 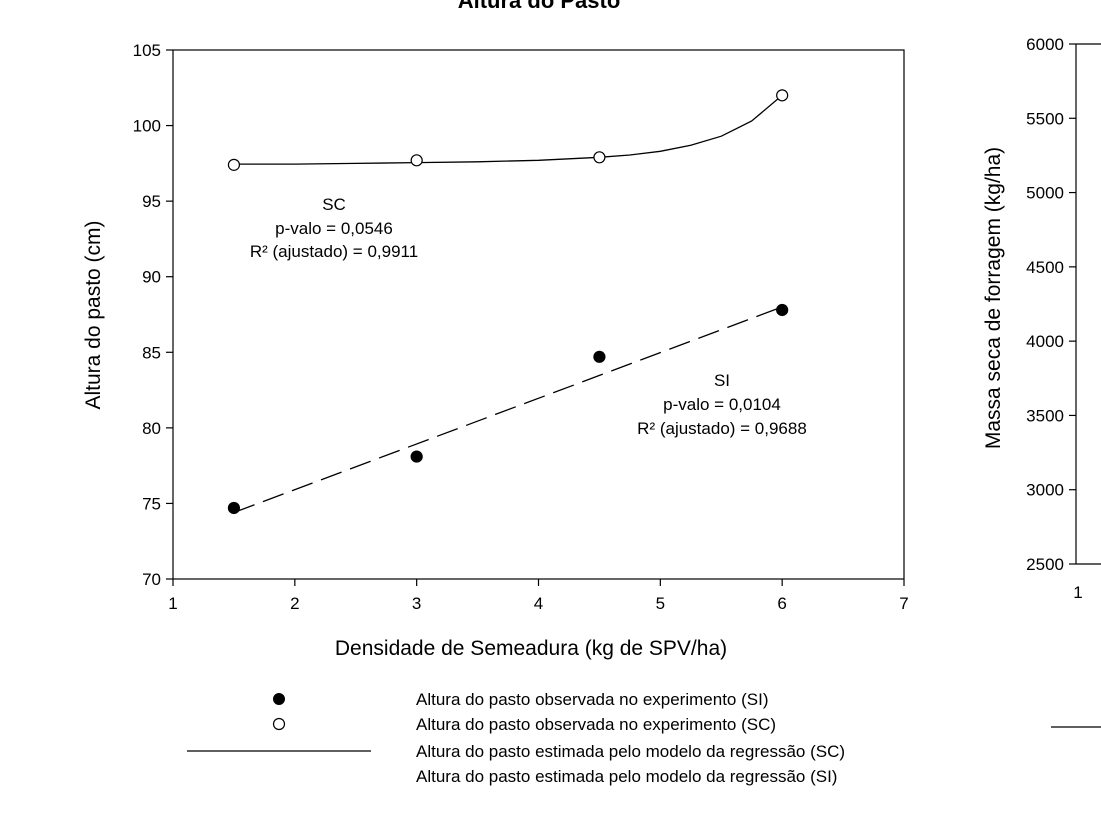 What do you see at coordinates (151, 201) in the screenshot?
I see `y-tick-label: 95` at bounding box center [151, 201].